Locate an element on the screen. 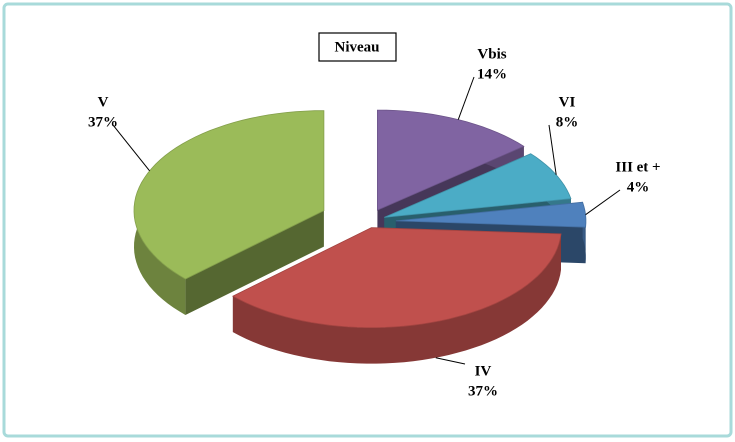 This screenshot has height=442, width=735. value-label: 8% is located at coordinates (567, 122).